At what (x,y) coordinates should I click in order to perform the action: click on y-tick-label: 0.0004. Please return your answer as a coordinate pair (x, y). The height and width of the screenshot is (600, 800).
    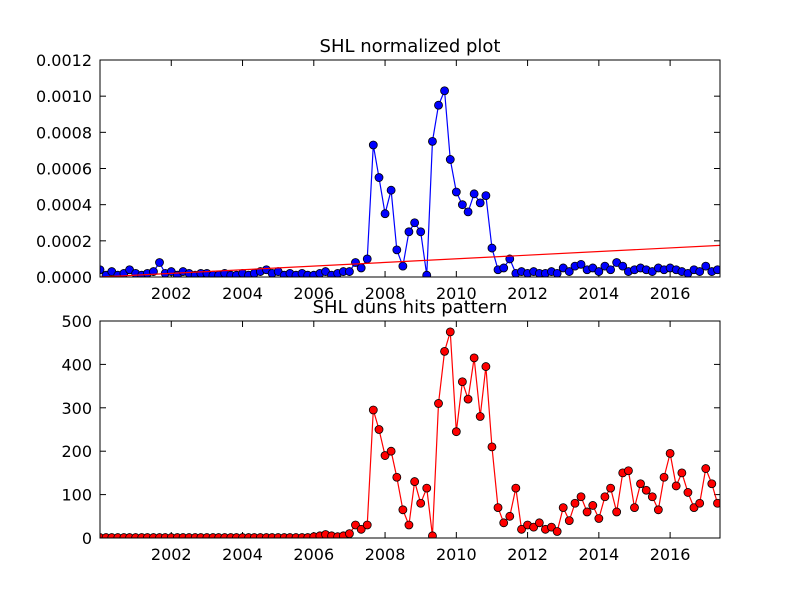
    Looking at the image, I should click on (64, 205).